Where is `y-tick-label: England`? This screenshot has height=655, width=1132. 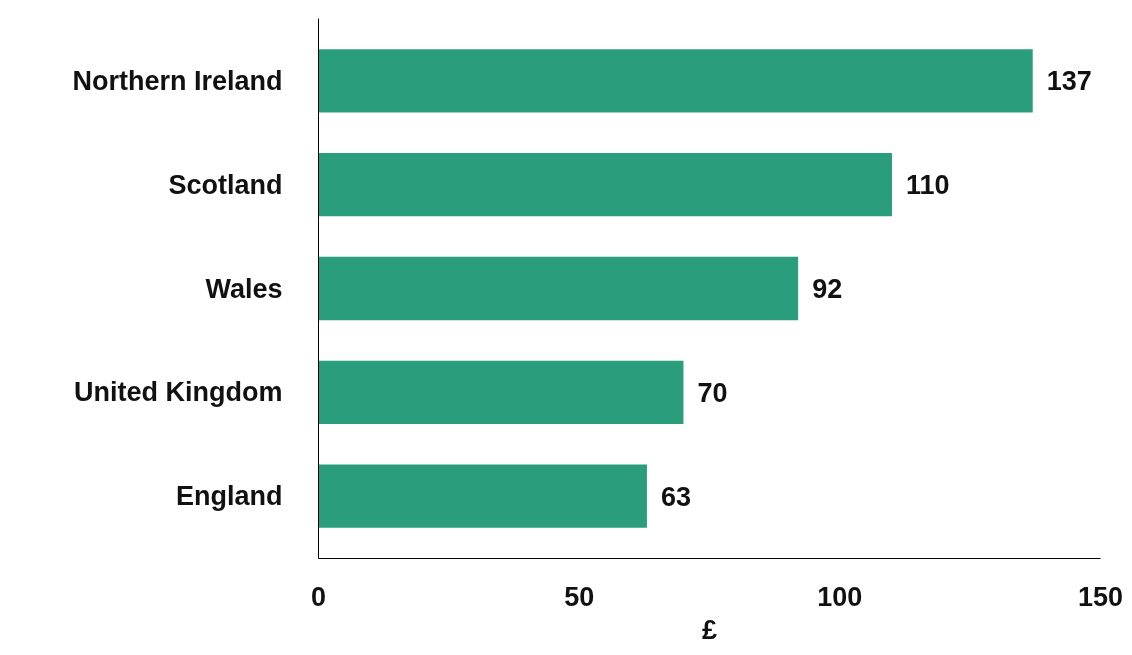 y-tick-label: England is located at coordinates (229, 496).